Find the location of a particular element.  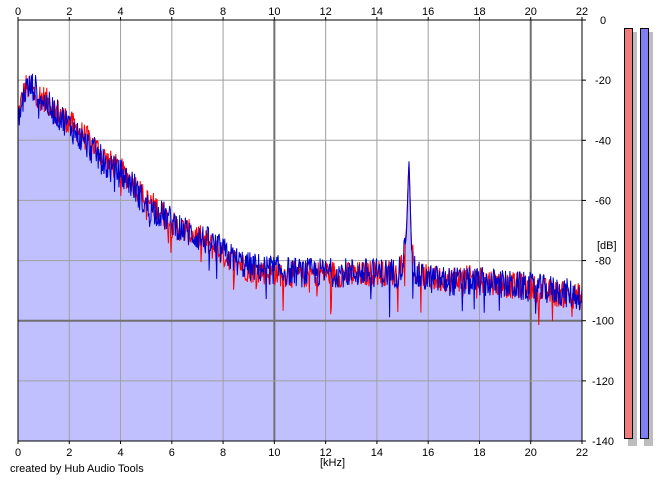

x-tick-label-bottom: 2 is located at coordinates (69, 453).